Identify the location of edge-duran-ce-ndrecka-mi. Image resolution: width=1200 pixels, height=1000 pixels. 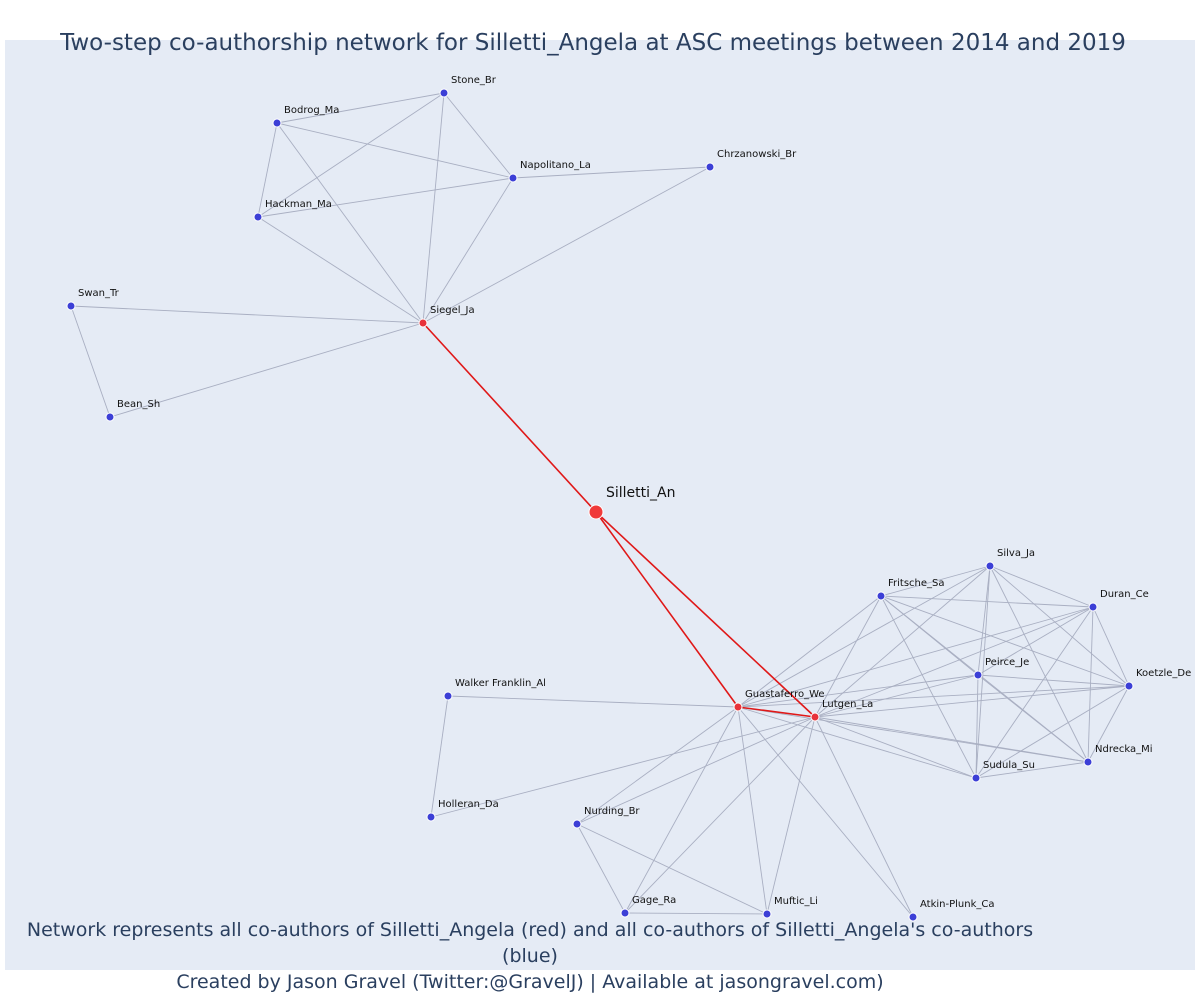
(1090, 684).